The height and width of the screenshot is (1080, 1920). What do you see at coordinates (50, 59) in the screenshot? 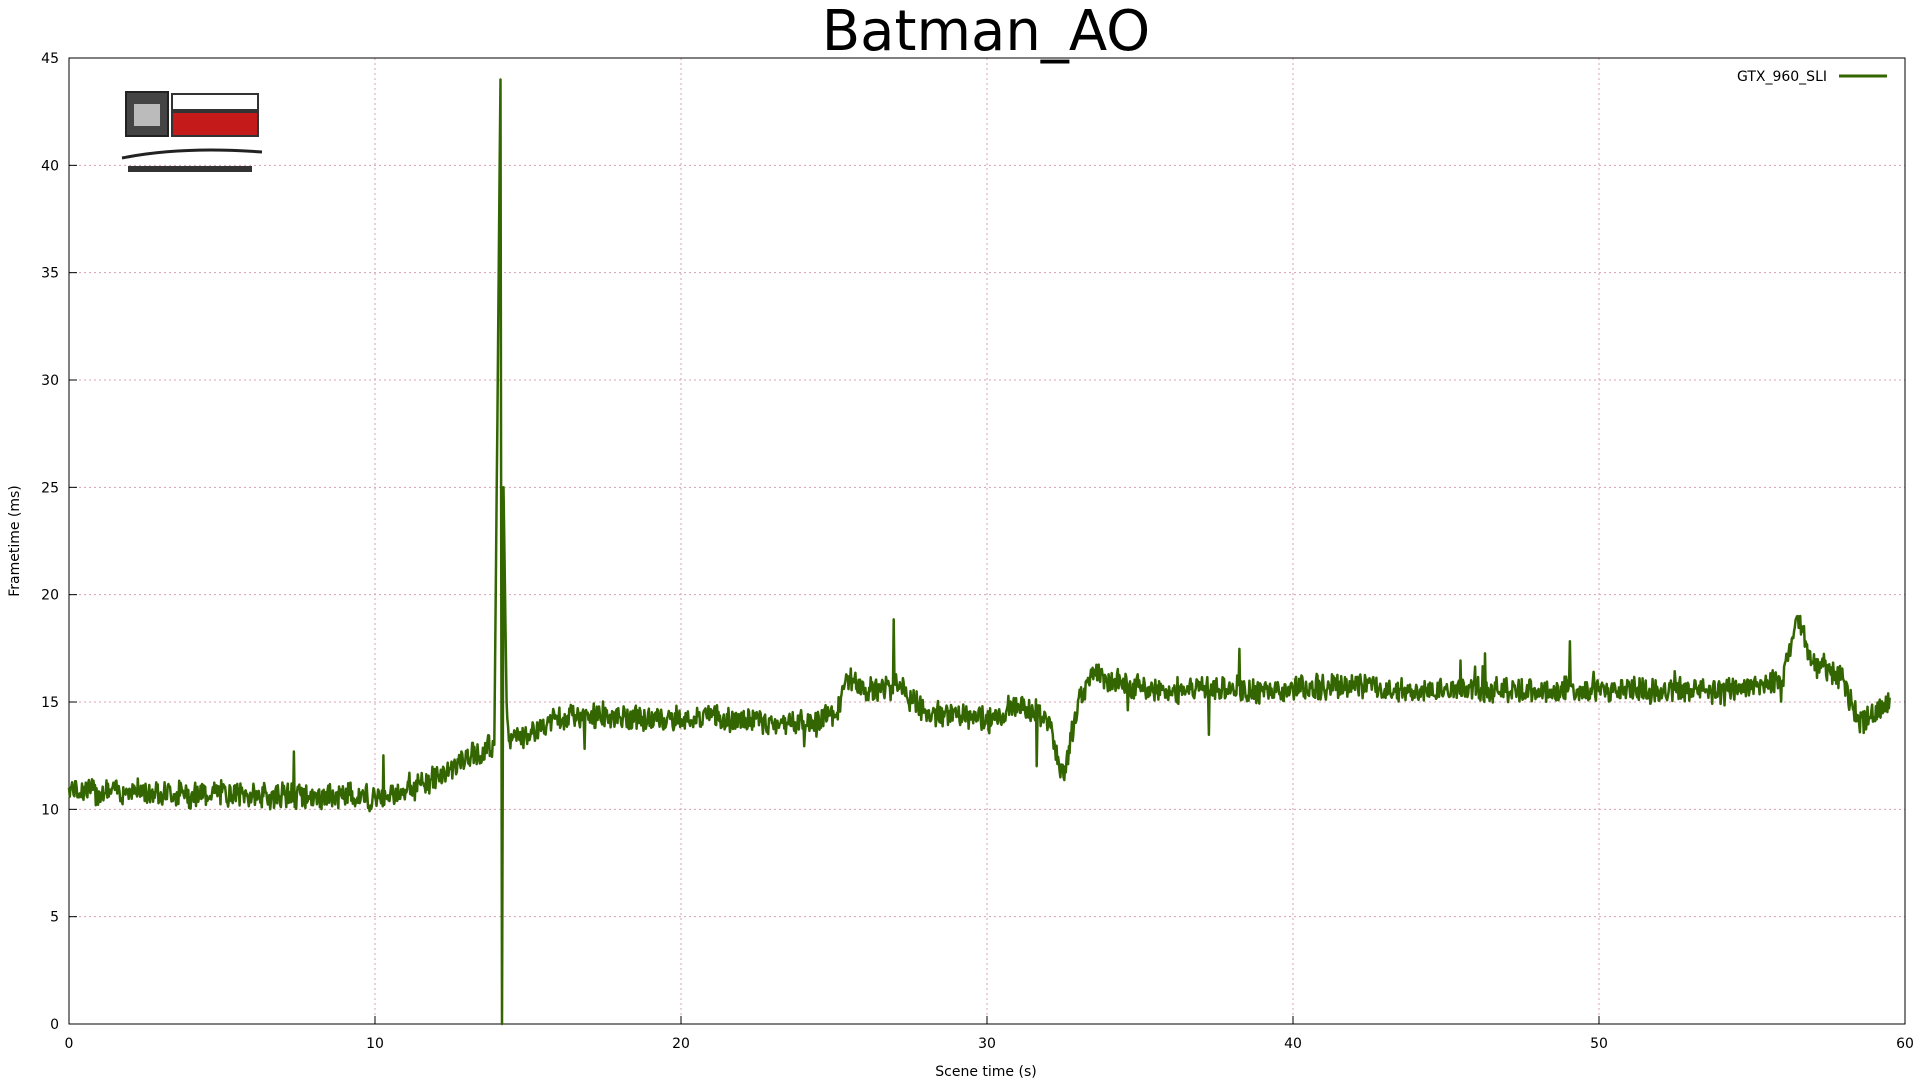
I see `y-tick-label: 45` at bounding box center [50, 59].